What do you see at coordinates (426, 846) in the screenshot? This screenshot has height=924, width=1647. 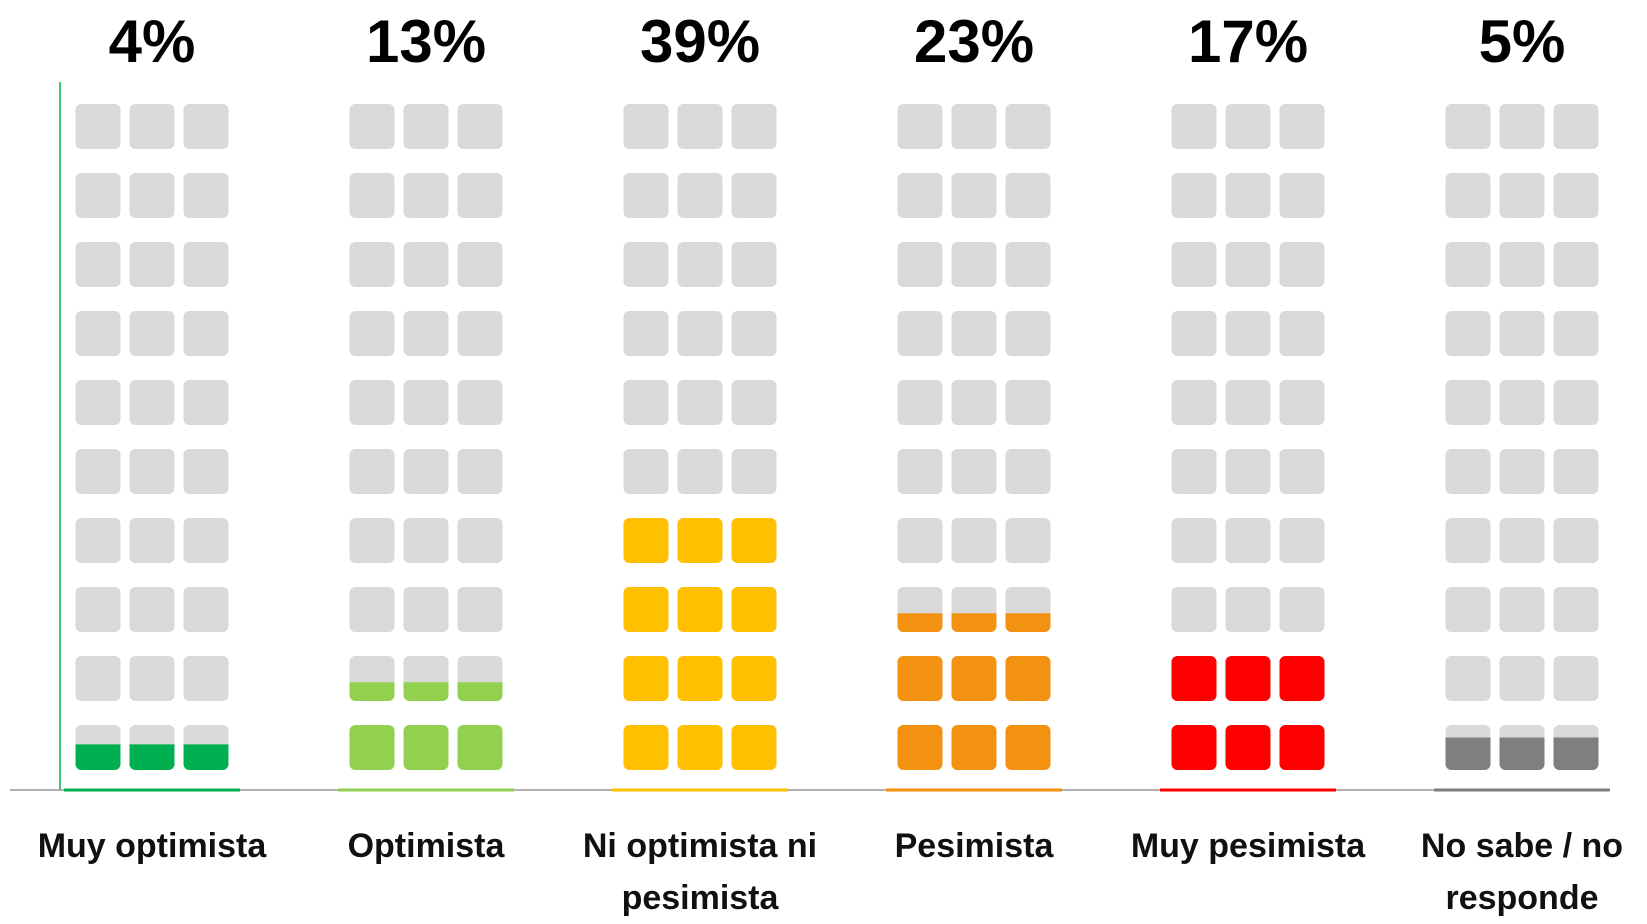 I see `category-label: Optimista` at bounding box center [426, 846].